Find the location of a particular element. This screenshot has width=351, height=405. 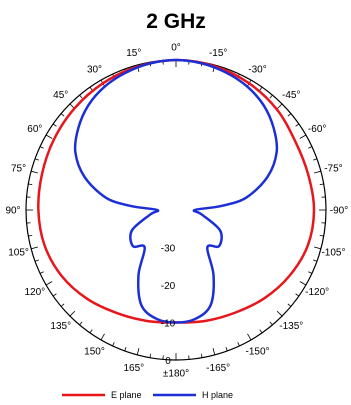

angle-label-30: 30° is located at coordinates (94, 69).